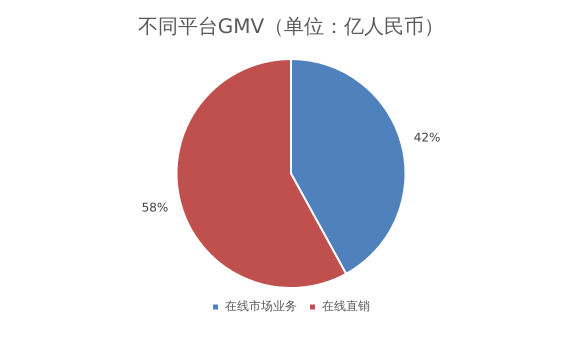 Image resolution: width=582 pixels, height=345 pixels. I want to click on data-label: 58%, so click(155, 207).